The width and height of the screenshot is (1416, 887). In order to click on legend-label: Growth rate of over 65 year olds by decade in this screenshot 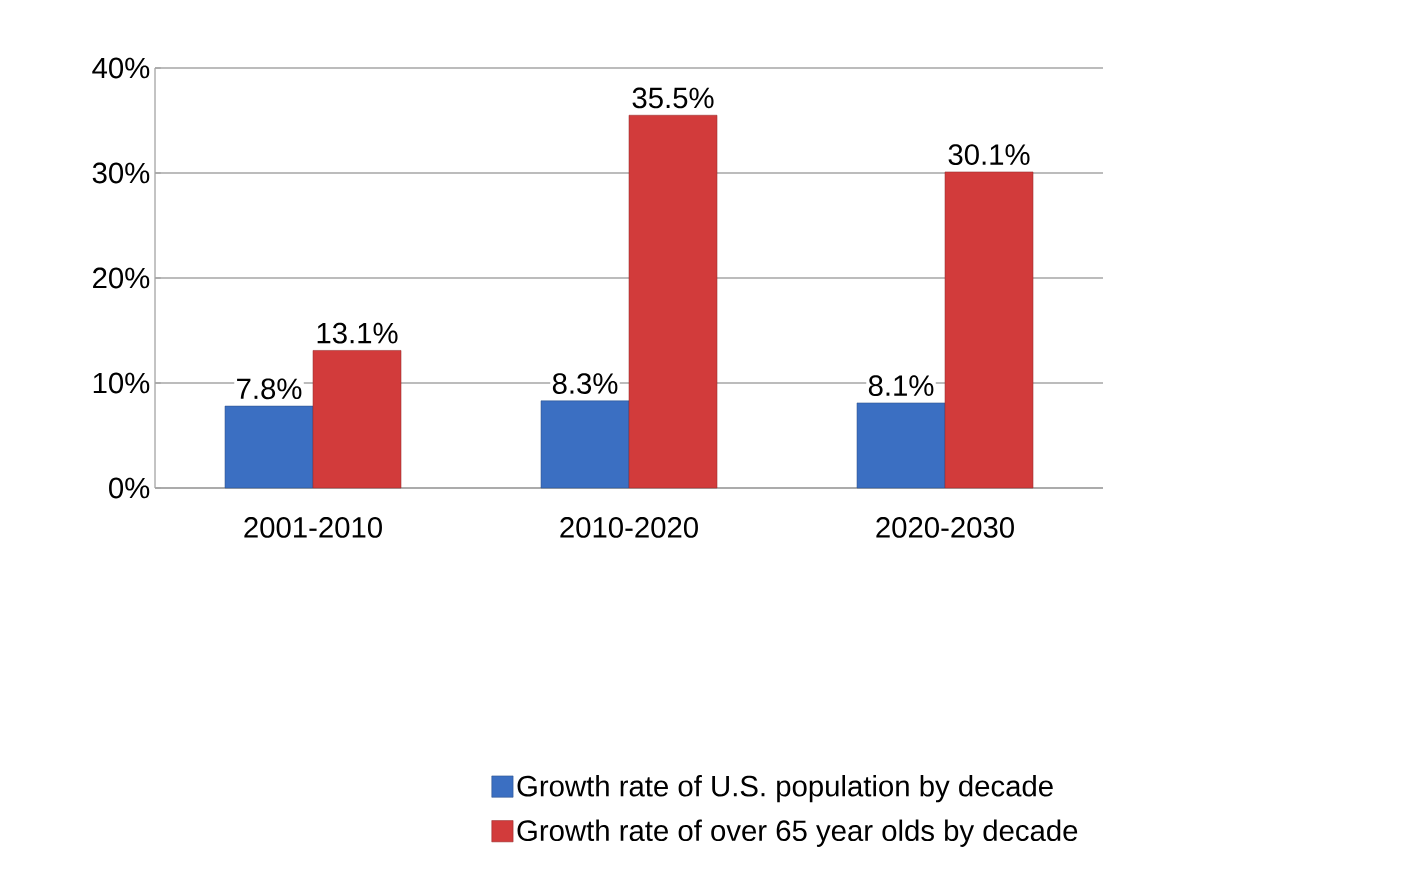, I will do `click(797, 833)`.